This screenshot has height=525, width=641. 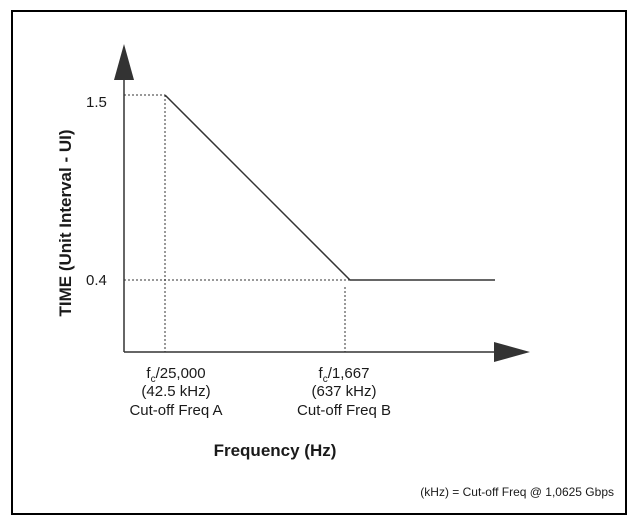 I want to click on y-axis-title: TIME (Unit Interval - UI), so click(x=65, y=223).